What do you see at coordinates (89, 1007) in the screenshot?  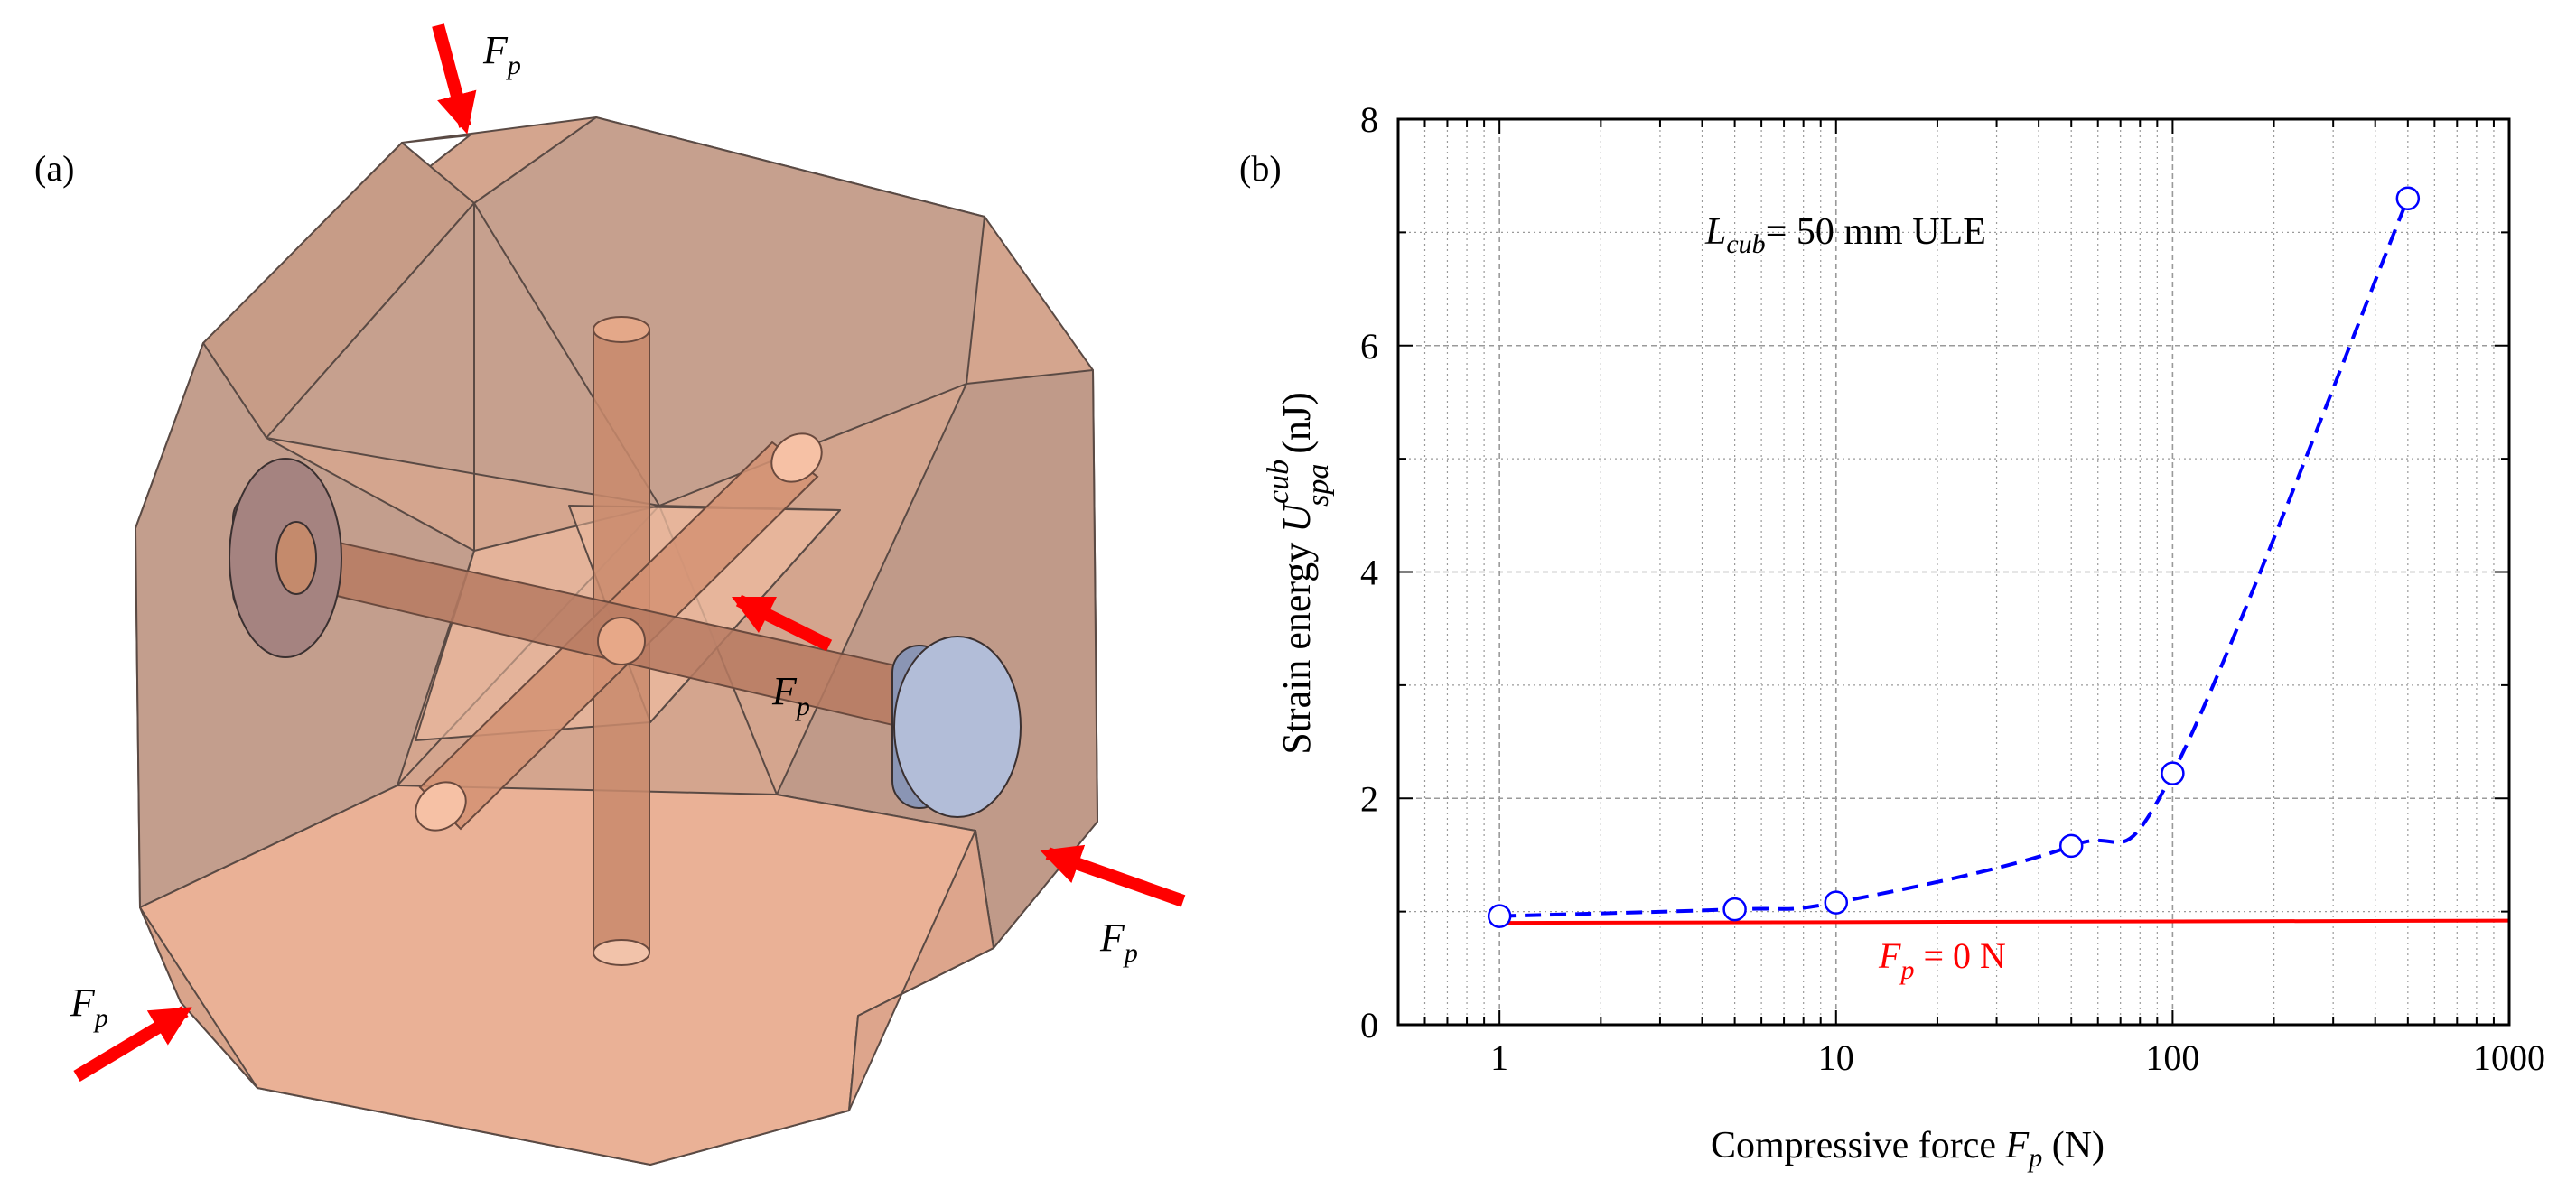 I see `force-label-left: Fp` at bounding box center [89, 1007].